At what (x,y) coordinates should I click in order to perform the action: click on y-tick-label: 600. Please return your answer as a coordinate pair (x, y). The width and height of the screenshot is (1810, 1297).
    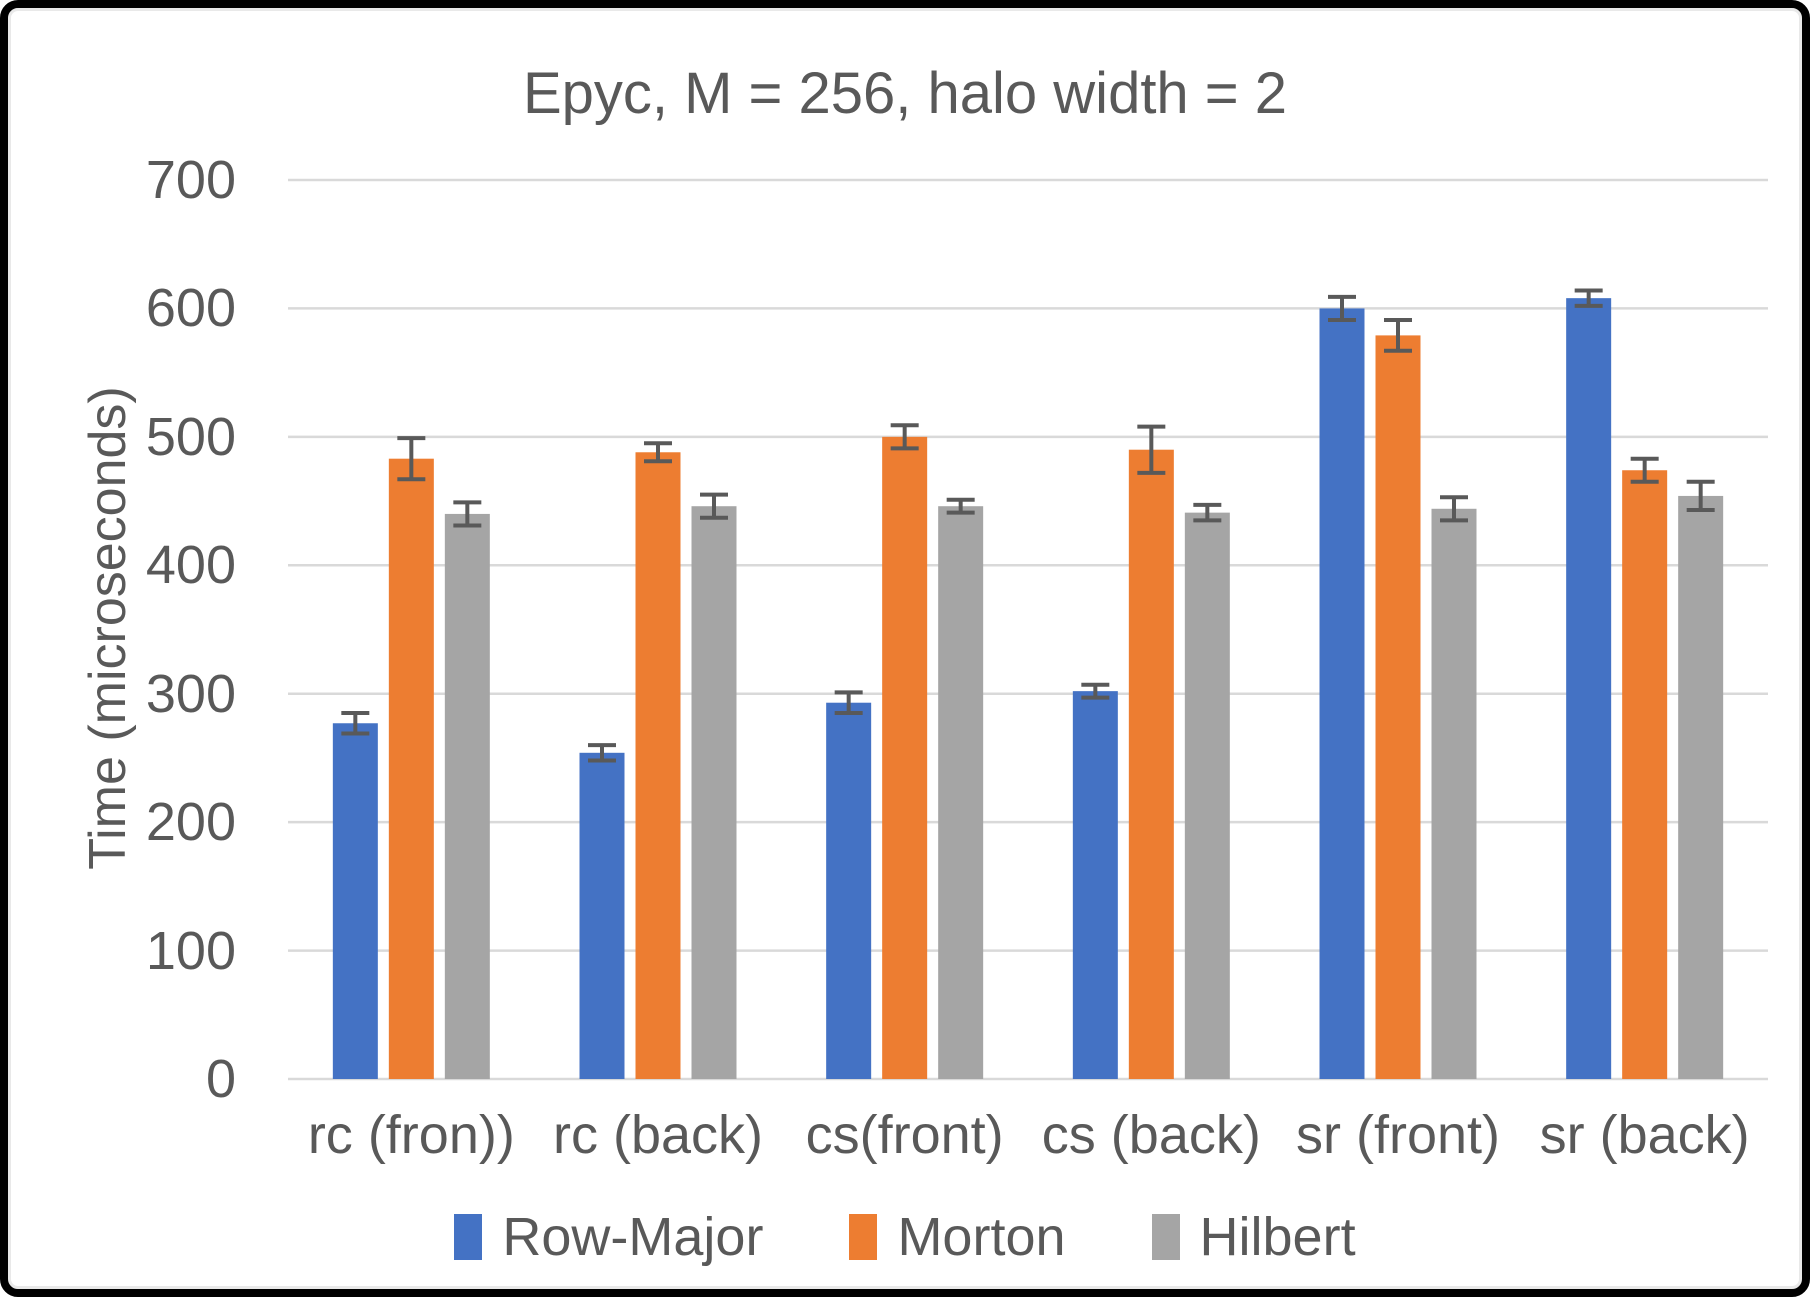
    Looking at the image, I should click on (190, 308).